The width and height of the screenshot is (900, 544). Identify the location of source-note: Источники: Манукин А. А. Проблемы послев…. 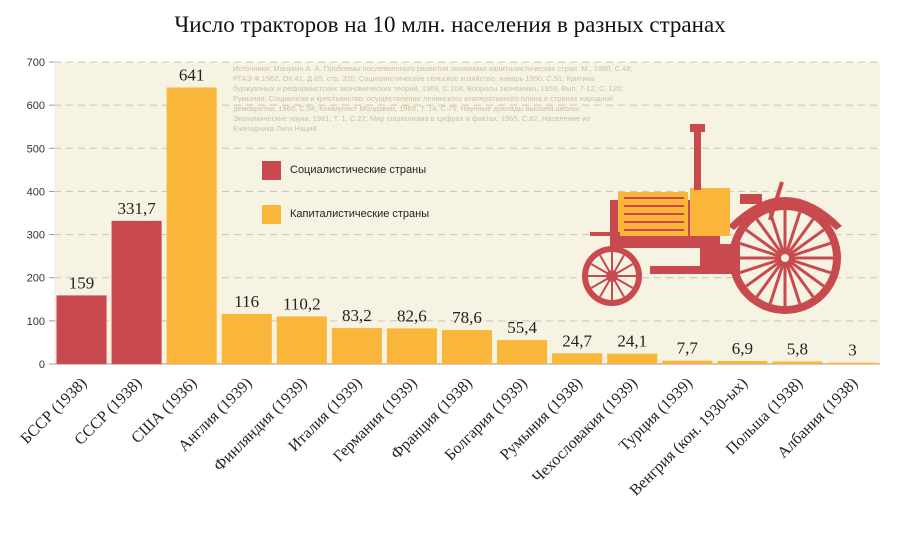
(433, 98).